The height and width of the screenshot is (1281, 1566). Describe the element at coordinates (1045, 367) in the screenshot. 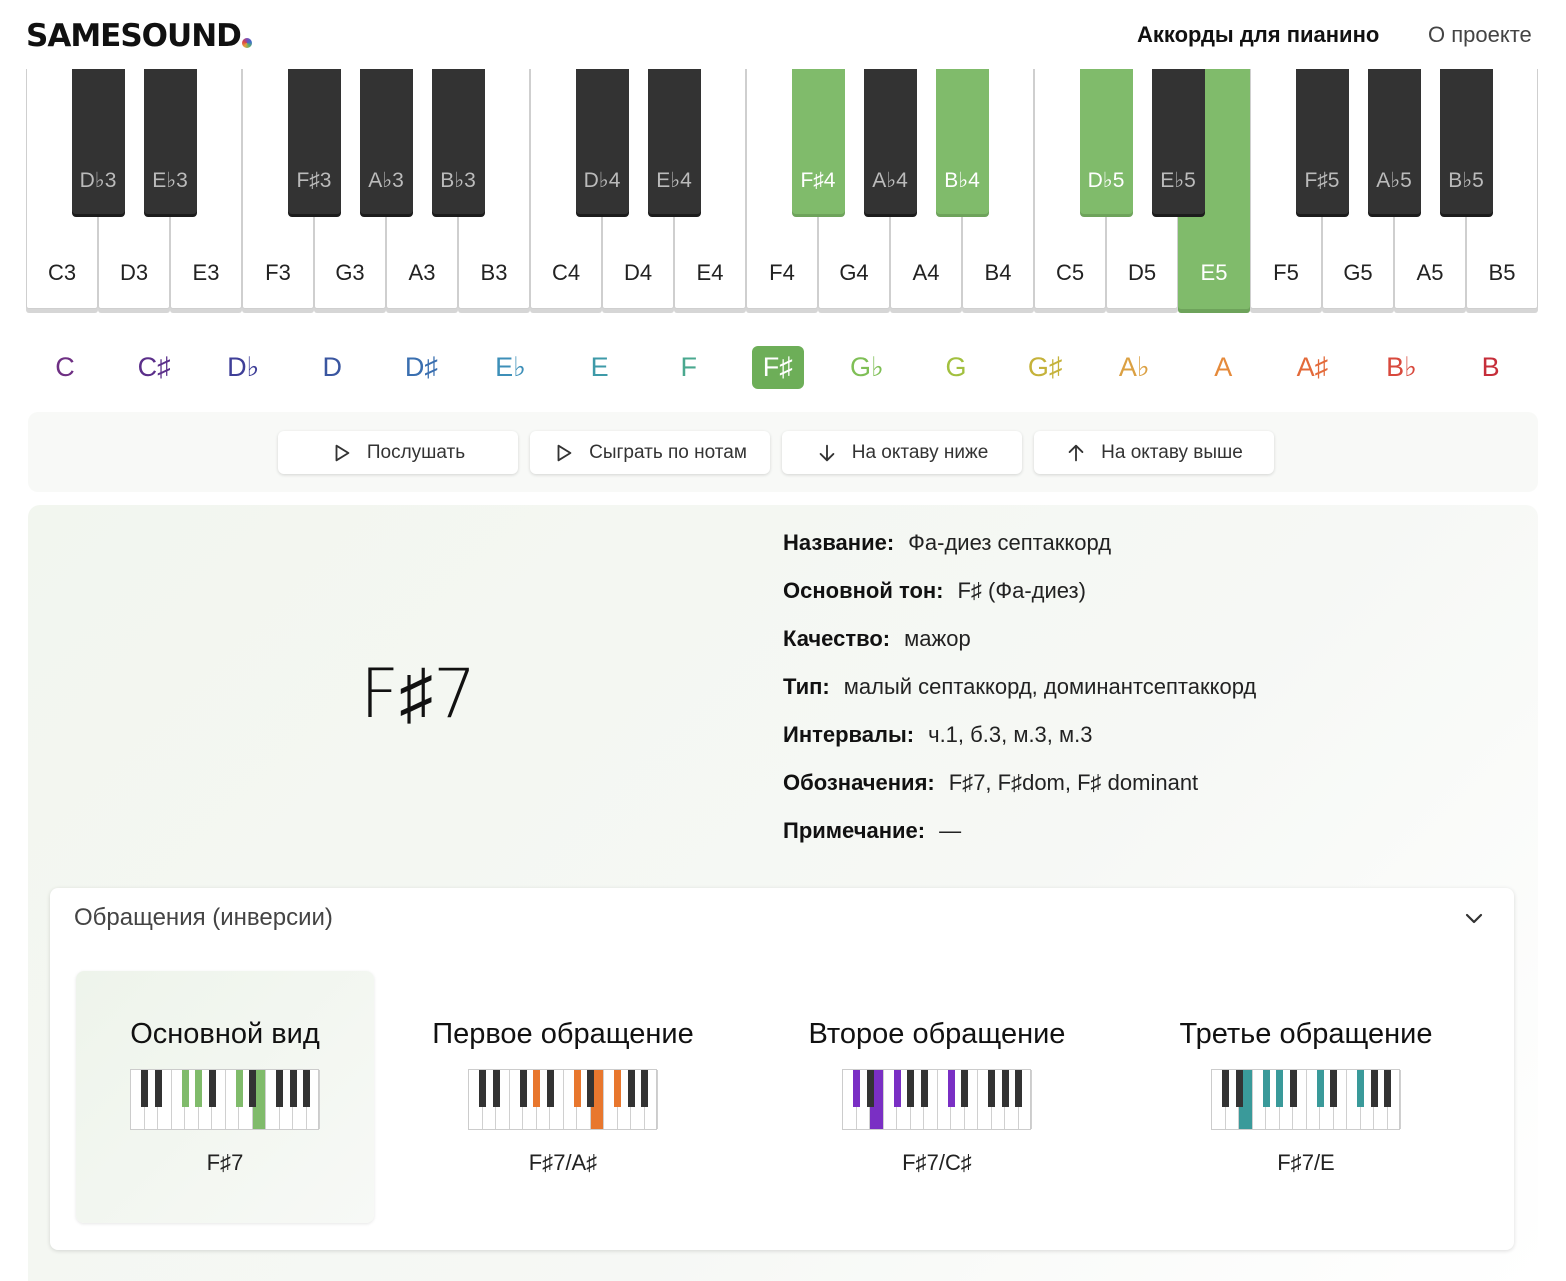

I see `note-option: G♯` at that location.